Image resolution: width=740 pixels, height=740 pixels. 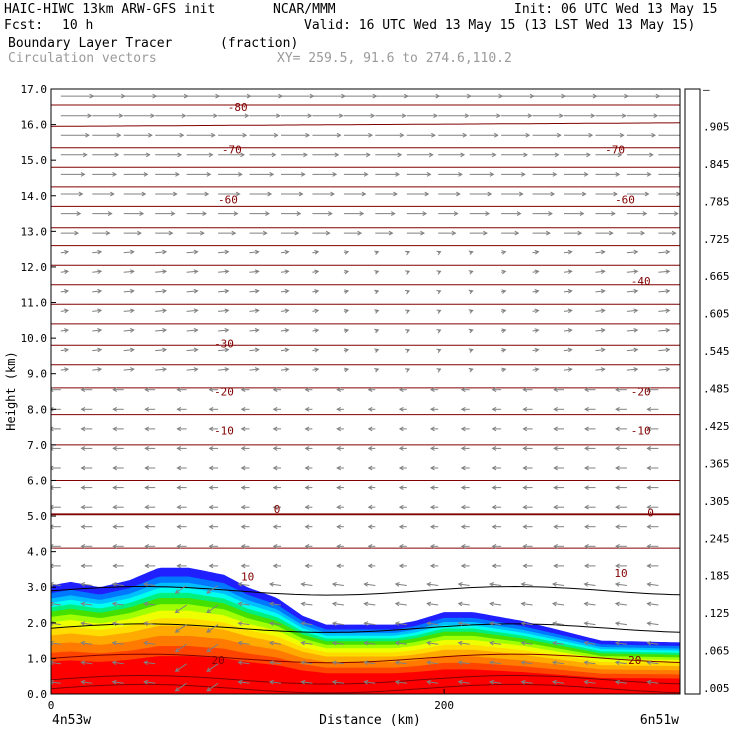 What do you see at coordinates (625, 199) in the screenshot?
I see `contour-label: -60` at bounding box center [625, 199].